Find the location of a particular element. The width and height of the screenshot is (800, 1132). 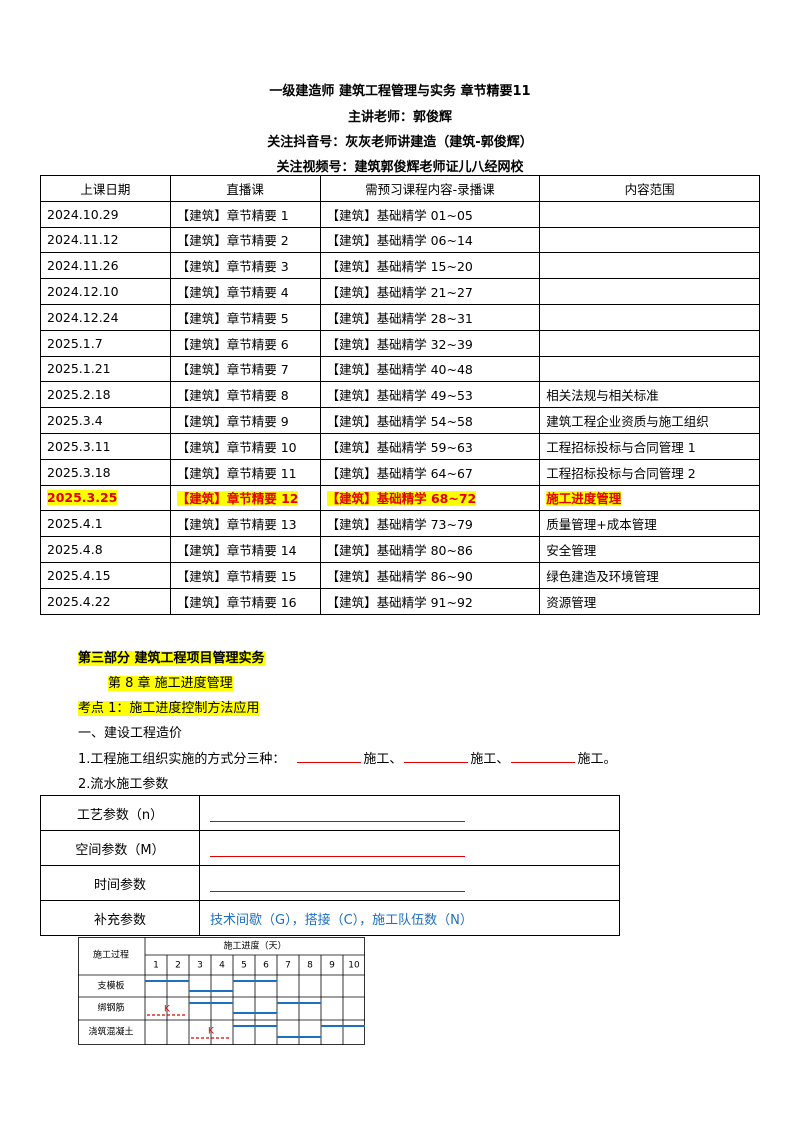

cell-text: 2024.12.10 is located at coordinates (83, 292).